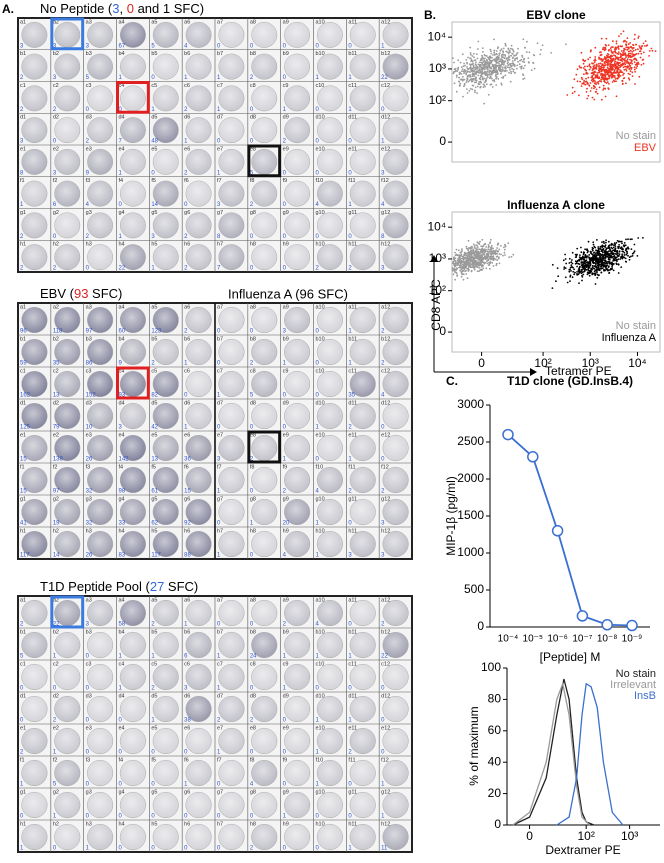  Describe the element at coordinates (220, 149) in the screenshot. I see `well-label: e7` at that location.